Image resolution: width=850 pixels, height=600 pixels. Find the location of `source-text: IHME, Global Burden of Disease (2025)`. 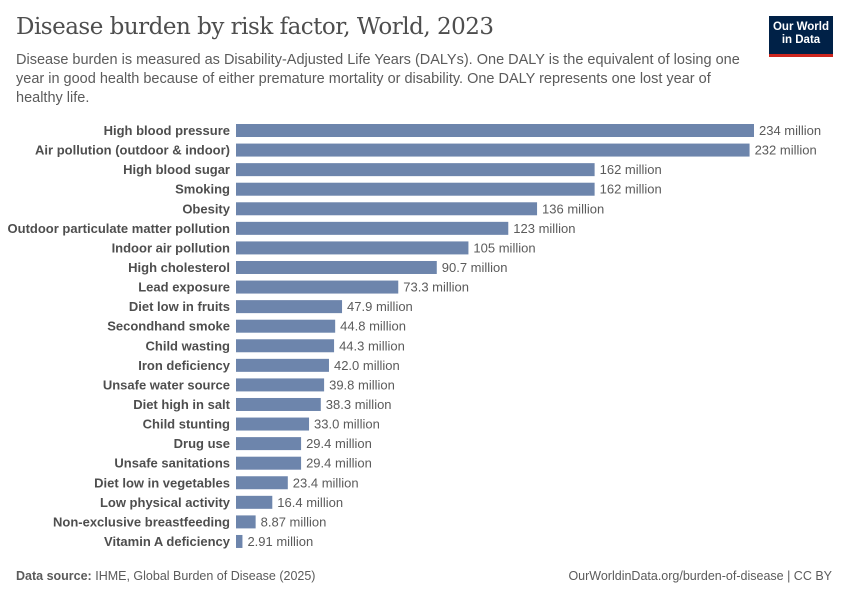

source-text: IHME, Global Burden of Disease (2025) is located at coordinates (205, 576).